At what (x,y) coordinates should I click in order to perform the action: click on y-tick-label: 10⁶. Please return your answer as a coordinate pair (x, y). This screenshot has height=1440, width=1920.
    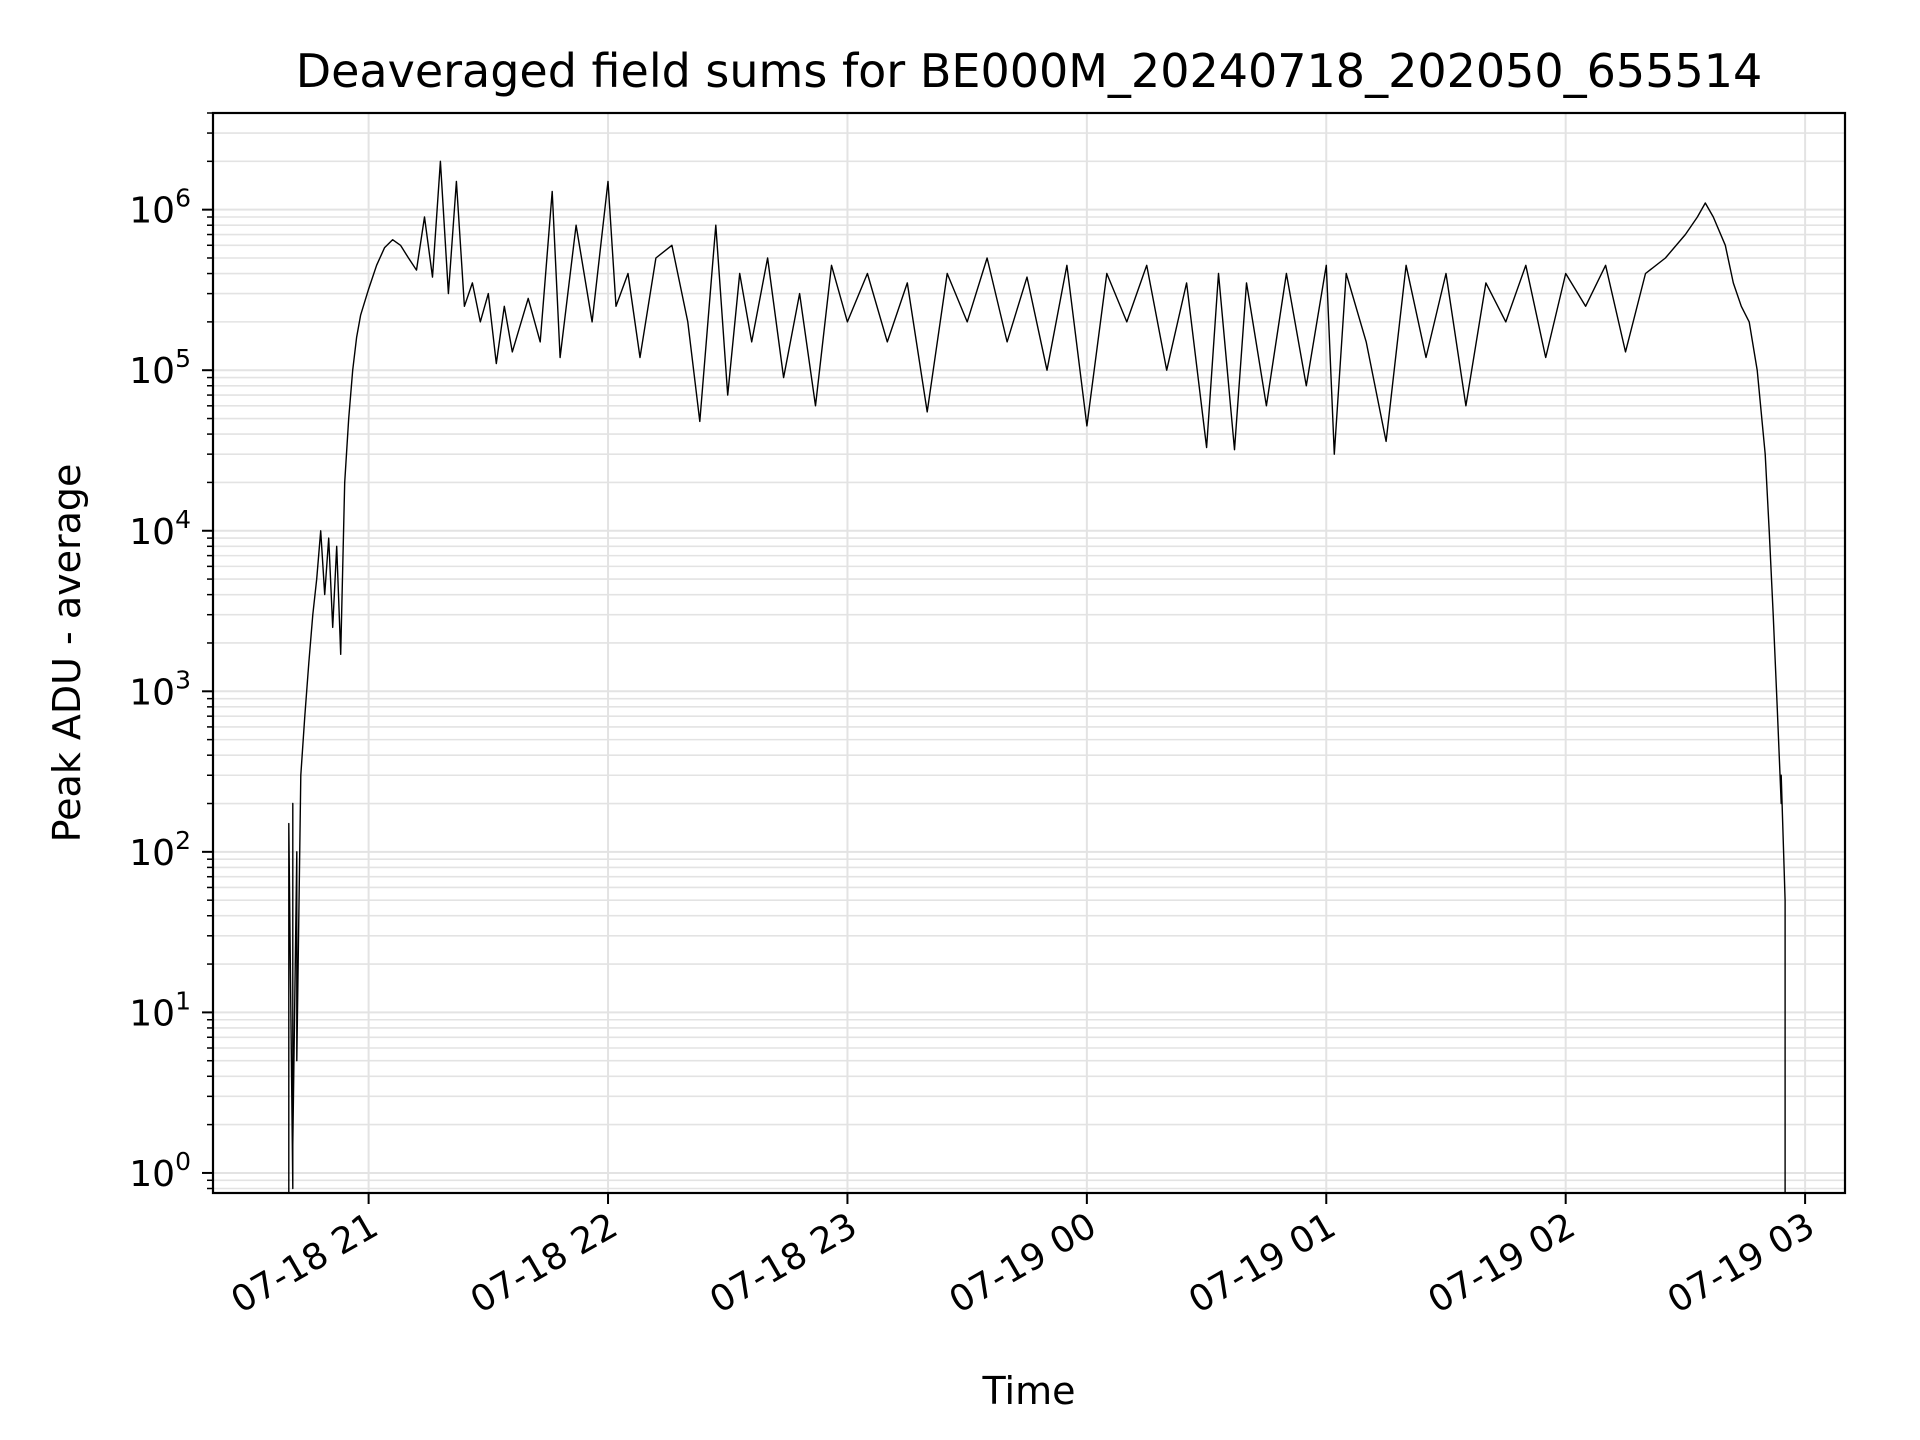
    Looking at the image, I should click on (160, 208).